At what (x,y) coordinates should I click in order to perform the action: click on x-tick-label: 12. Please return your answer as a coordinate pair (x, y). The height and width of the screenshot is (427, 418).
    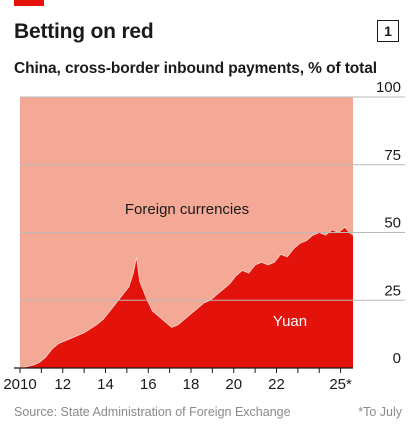
    Looking at the image, I should click on (62, 384).